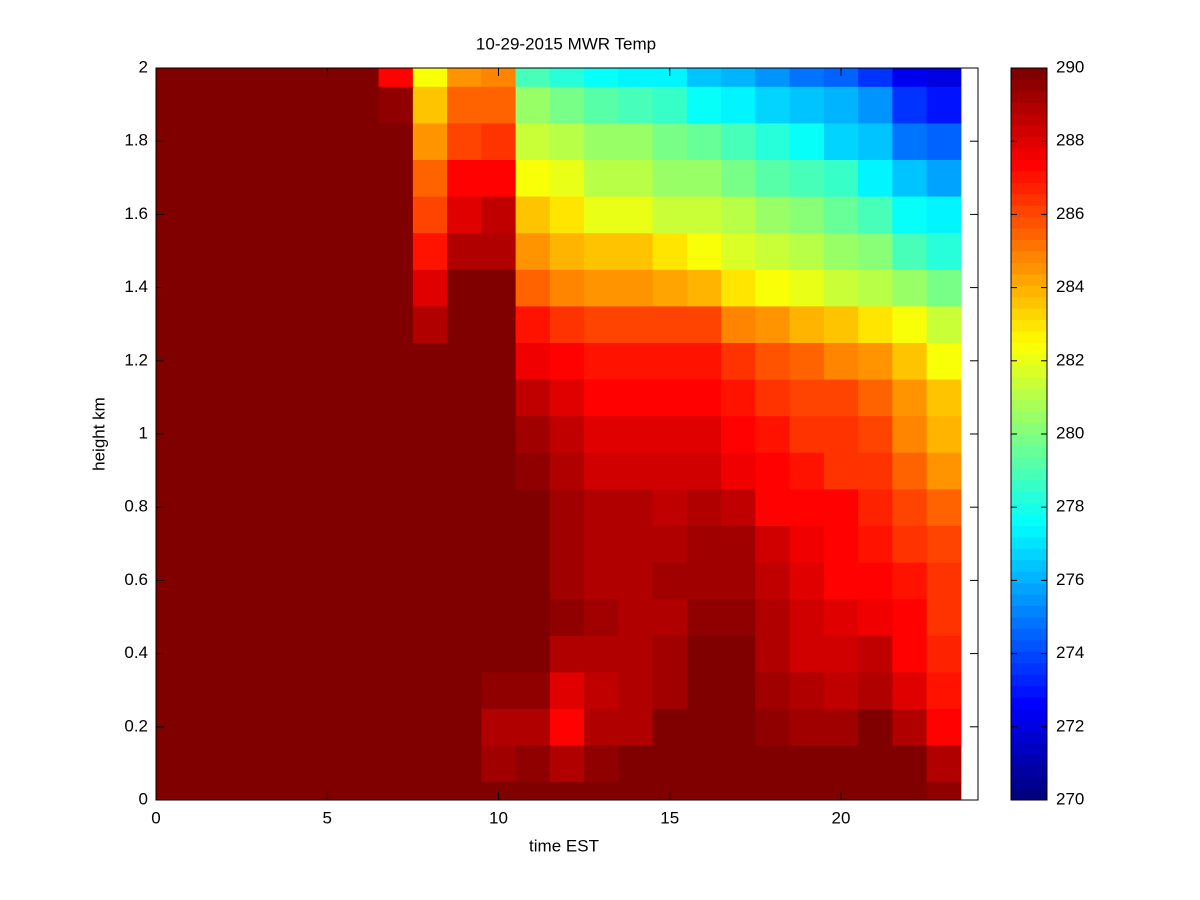 The image size is (1200, 900). Describe the element at coordinates (1070, 798) in the screenshot. I see `colorbar-tick-label: 270` at that location.